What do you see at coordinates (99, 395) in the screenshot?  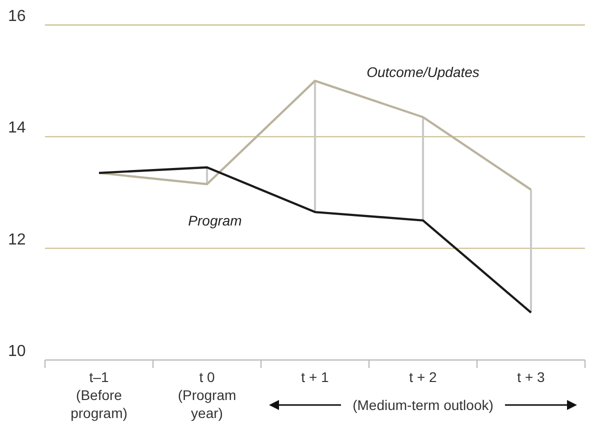 I see `x-tick-label: t–1 (Before program)` at bounding box center [99, 395].